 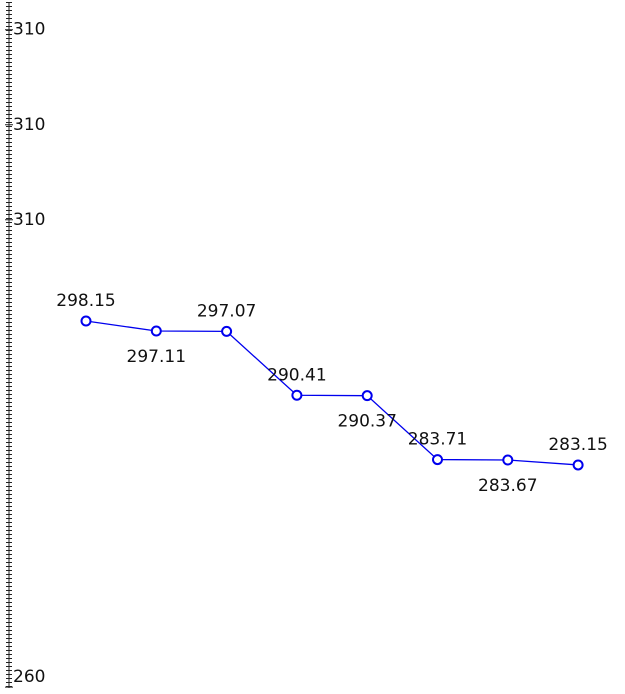 I want to click on value-label: 290.41, so click(x=296, y=375).